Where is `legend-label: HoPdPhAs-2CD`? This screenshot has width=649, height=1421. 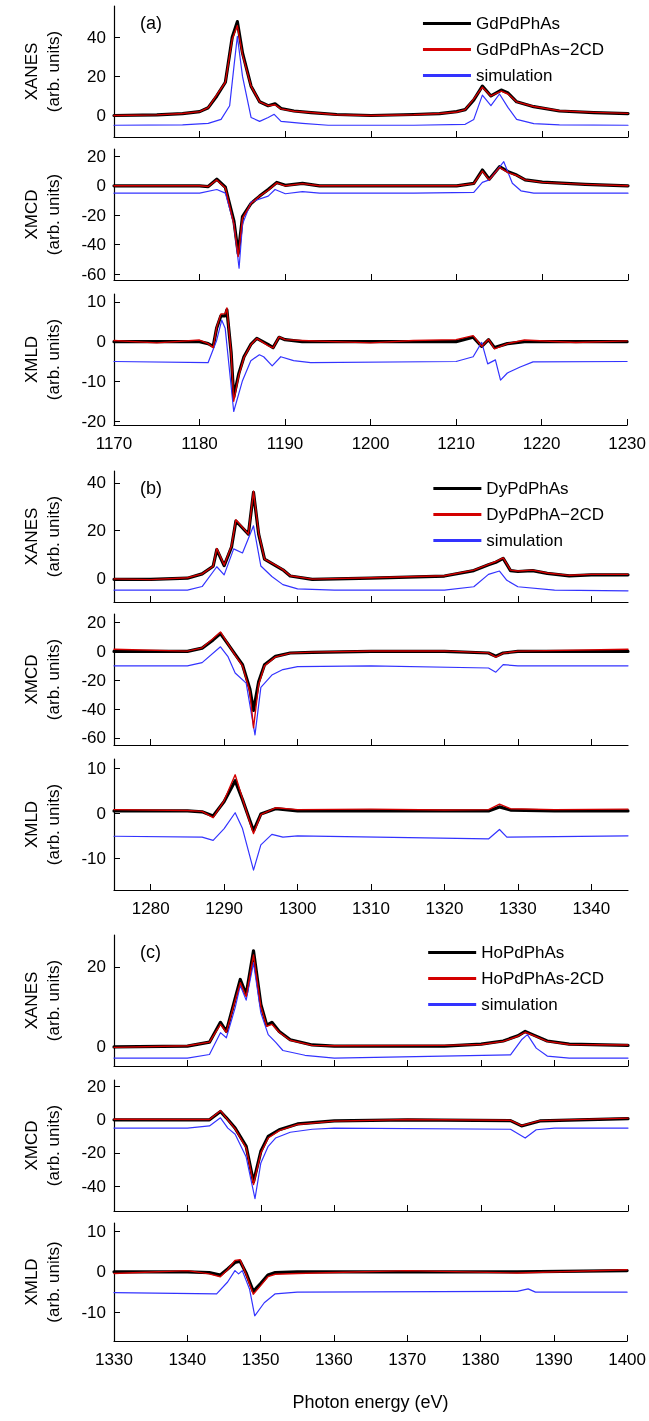
legend-label: HoPdPhAs-2CD is located at coordinates (542, 978).